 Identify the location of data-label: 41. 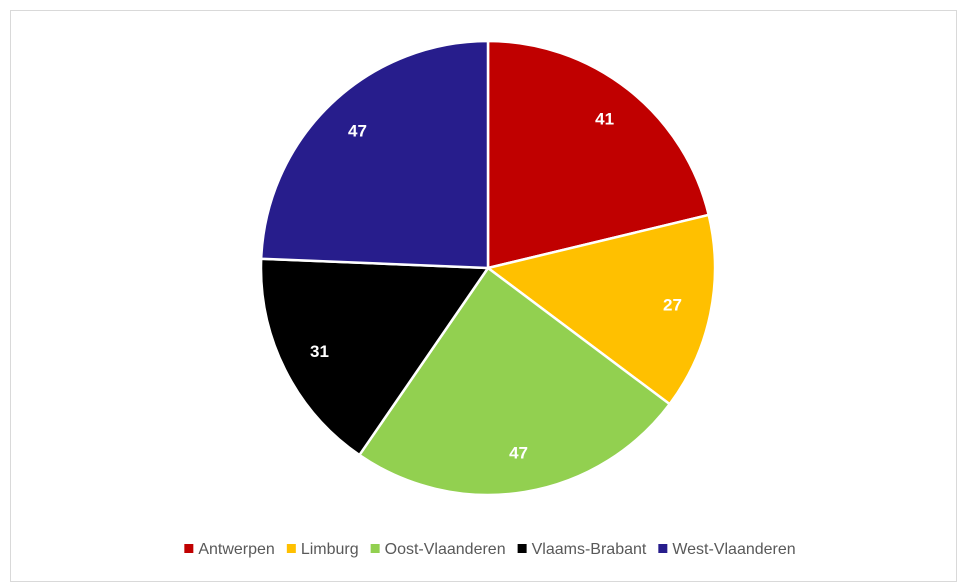
(604, 118).